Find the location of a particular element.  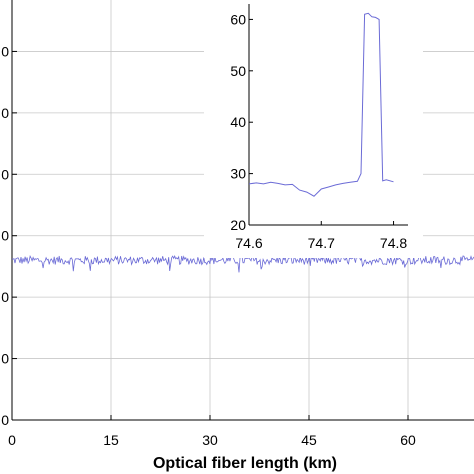

inset-x-tick-label: 74.8 is located at coordinates (393, 243).